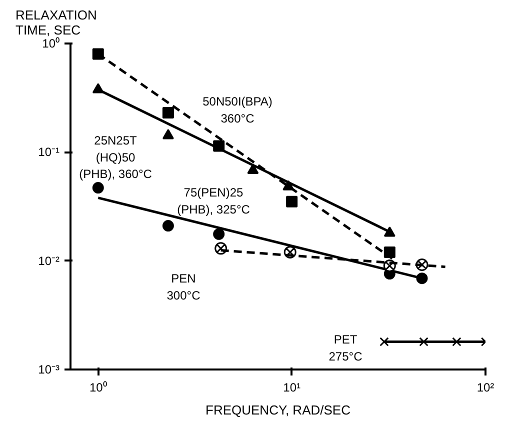 Image resolution: width=510 pixels, height=426 pixels. I want to click on x-tick-label: 10⁰, so click(98, 387).